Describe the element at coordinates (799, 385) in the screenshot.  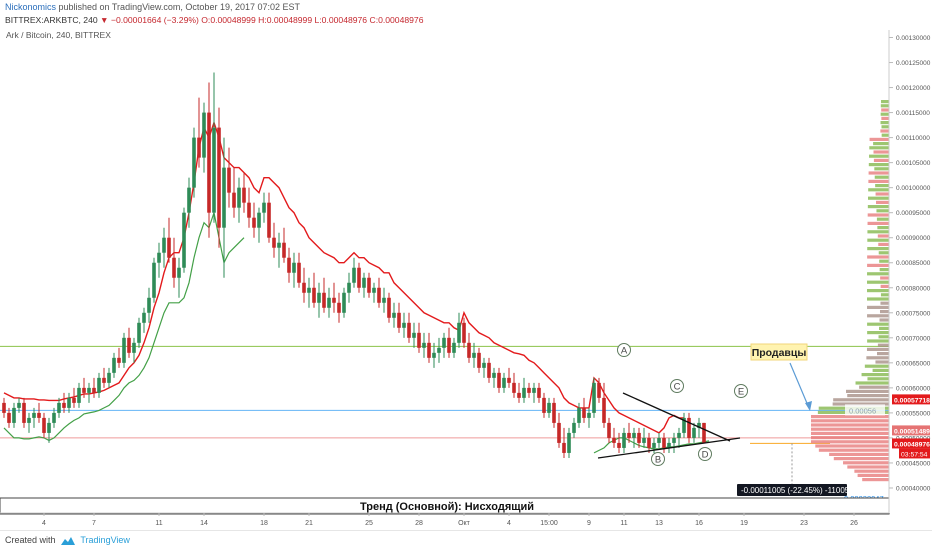
I see `sellers-arrow-line` at that location.